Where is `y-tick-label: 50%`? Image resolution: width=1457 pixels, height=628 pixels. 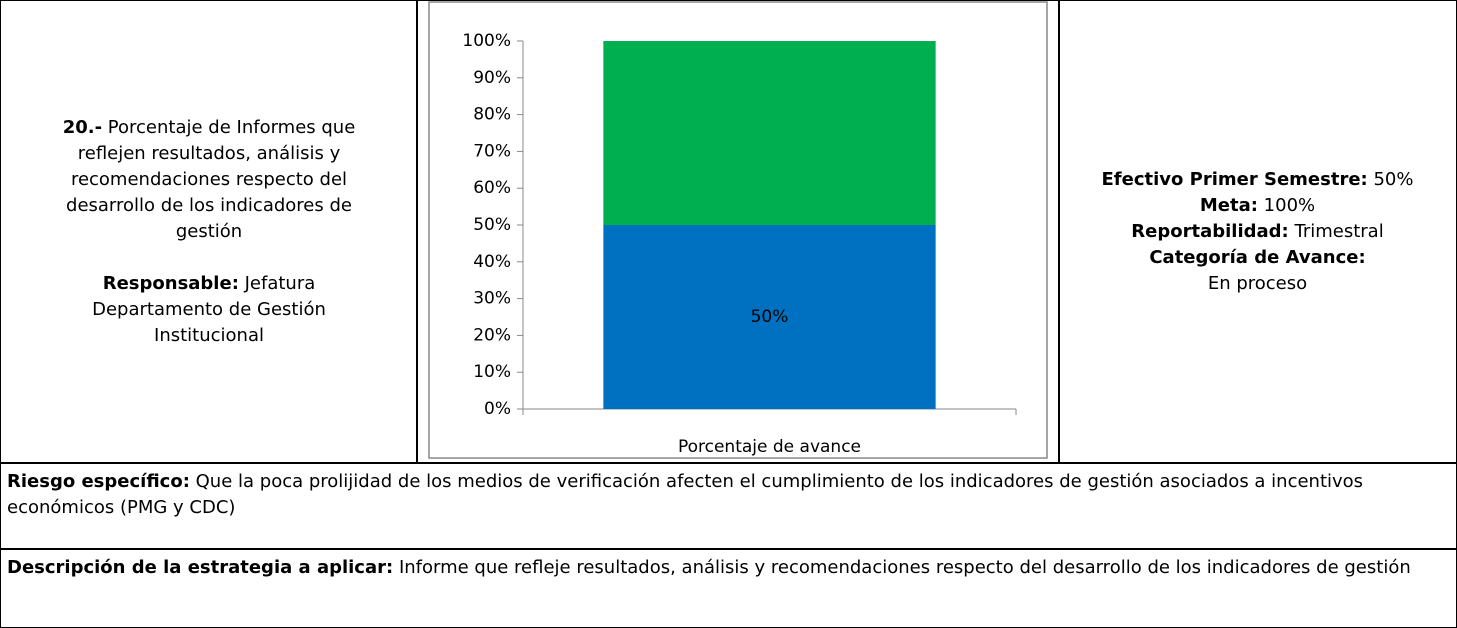 y-tick-label: 50% is located at coordinates (492, 225).